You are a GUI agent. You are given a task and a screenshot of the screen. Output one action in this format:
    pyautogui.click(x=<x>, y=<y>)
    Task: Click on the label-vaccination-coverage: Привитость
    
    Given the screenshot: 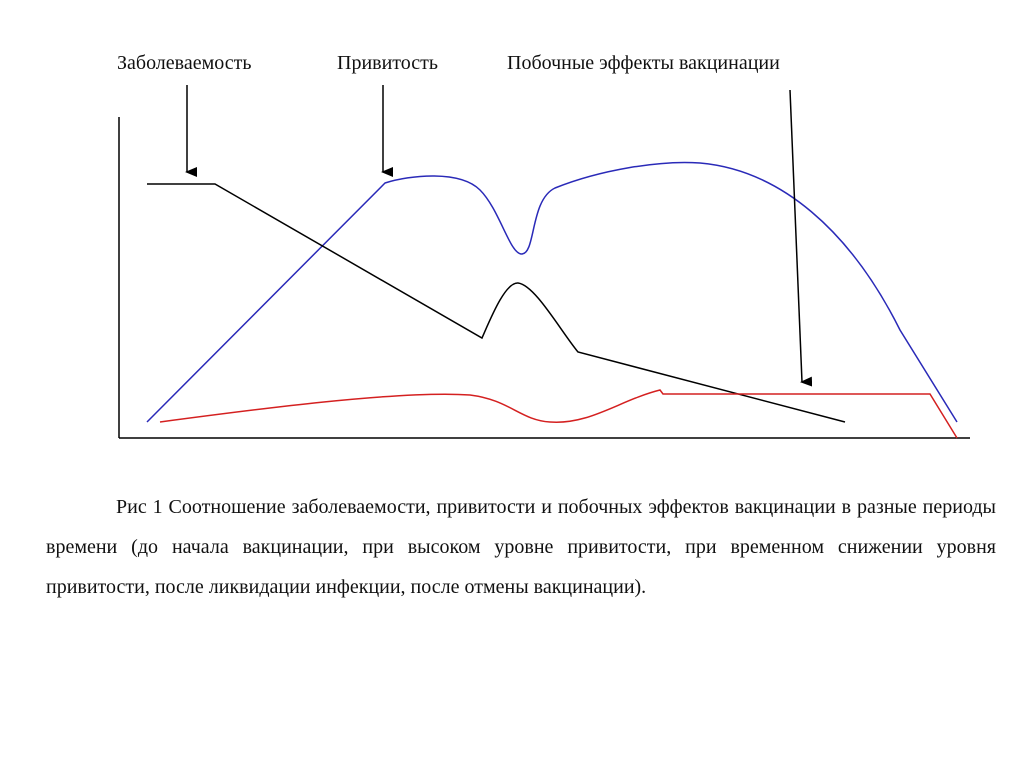 What is the action you would take?
    pyautogui.click(x=388, y=63)
    